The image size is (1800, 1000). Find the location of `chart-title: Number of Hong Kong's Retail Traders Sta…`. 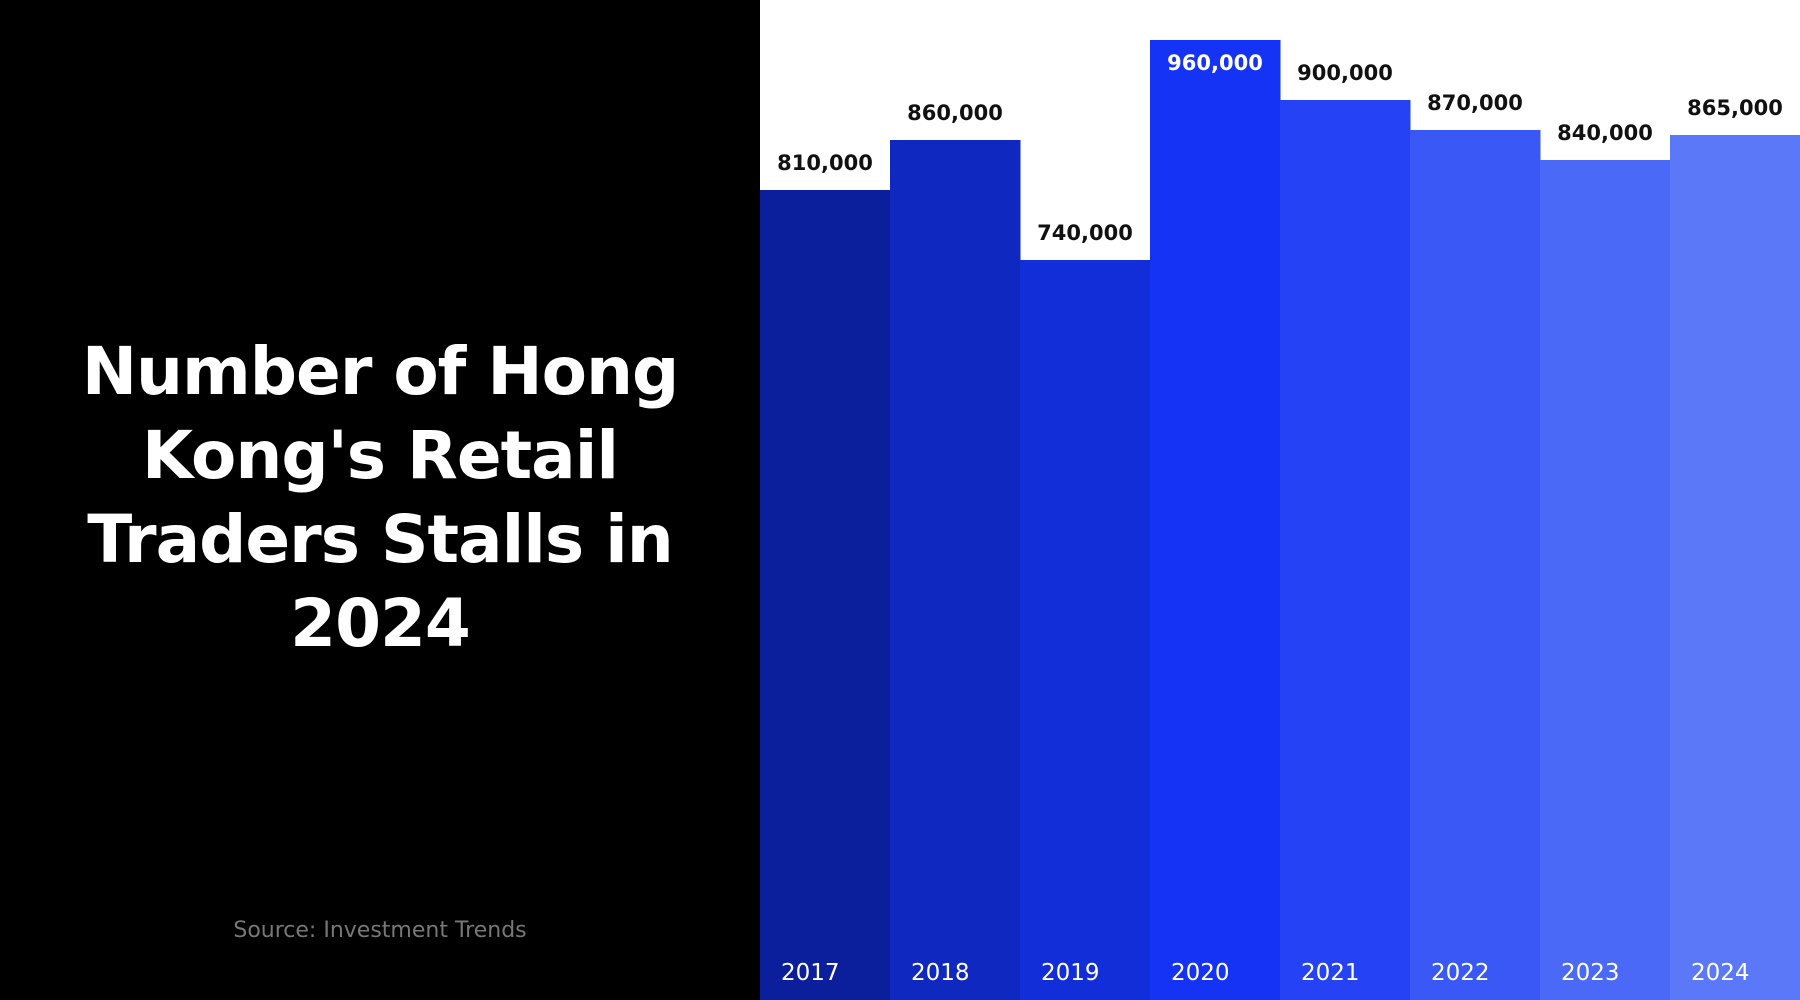

chart-title: Number of Hong Kong's Retail Traders Sta… is located at coordinates (380, 497).